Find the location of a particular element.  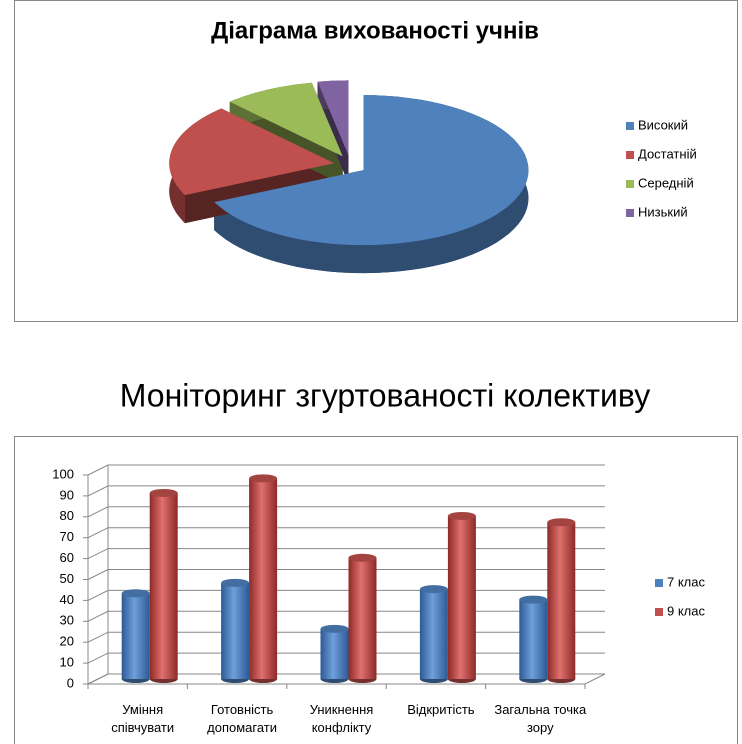

x-tick-label: Уміння співчувати is located at coordinates (143, 718).